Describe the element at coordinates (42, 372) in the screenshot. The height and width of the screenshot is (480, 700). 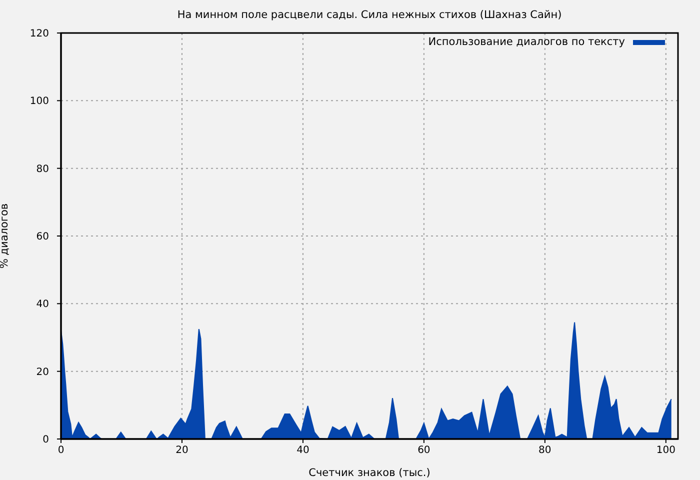
I see `y-tick-label: 20` at that location.